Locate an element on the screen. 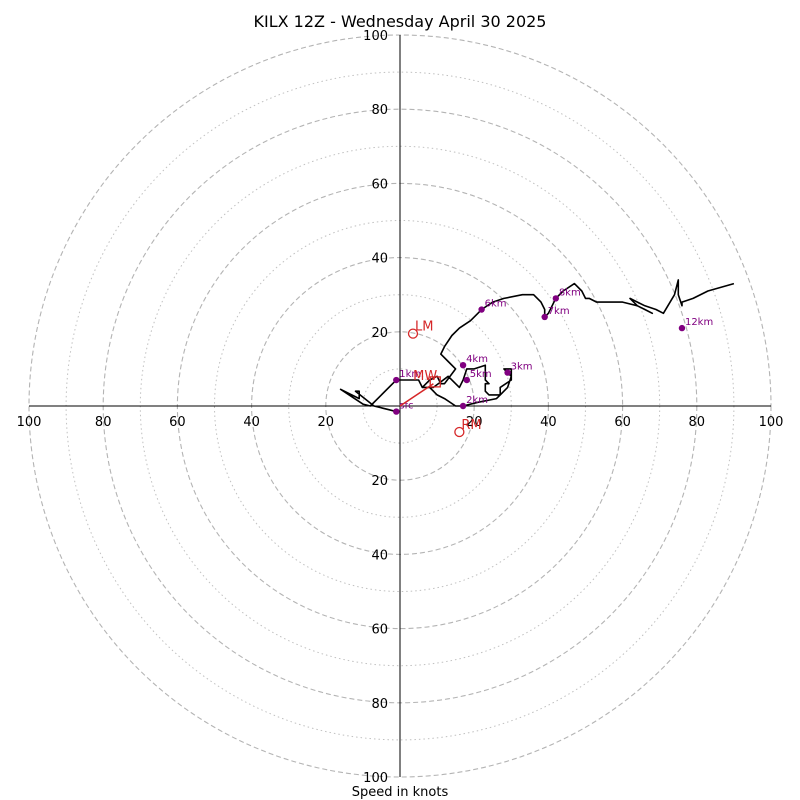 The width and height of the screenshot is (800, 800). height-marker-label: 1km is located at coordinates (410, 374).